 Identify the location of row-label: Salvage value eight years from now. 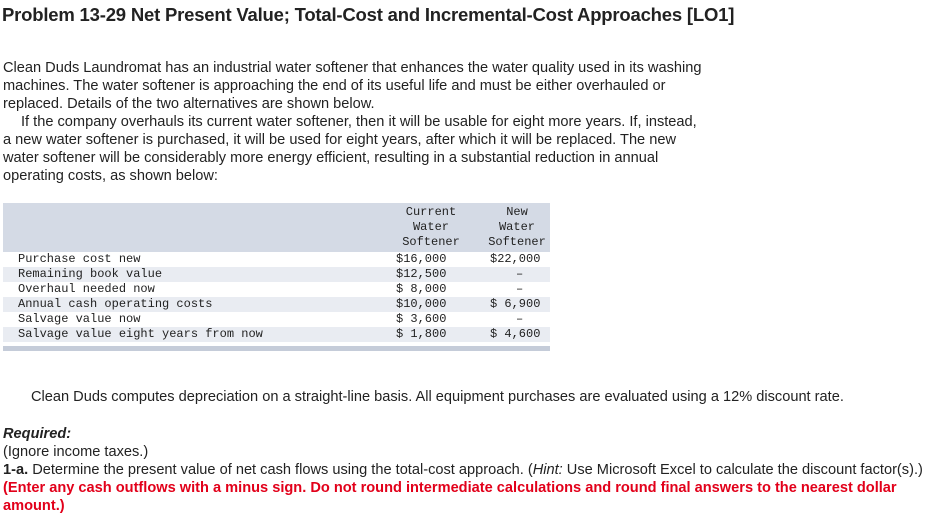
(190, 334).